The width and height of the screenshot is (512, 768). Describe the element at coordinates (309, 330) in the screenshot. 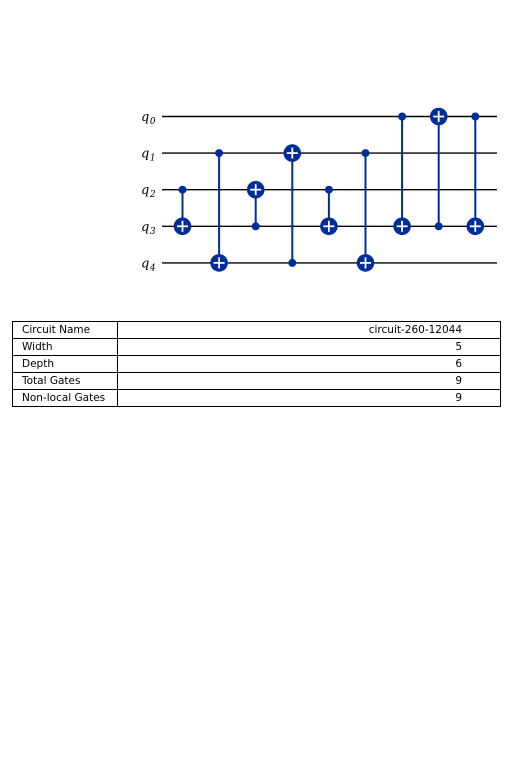

I see `circuit-name-value: circuit-260-12044` at that location.